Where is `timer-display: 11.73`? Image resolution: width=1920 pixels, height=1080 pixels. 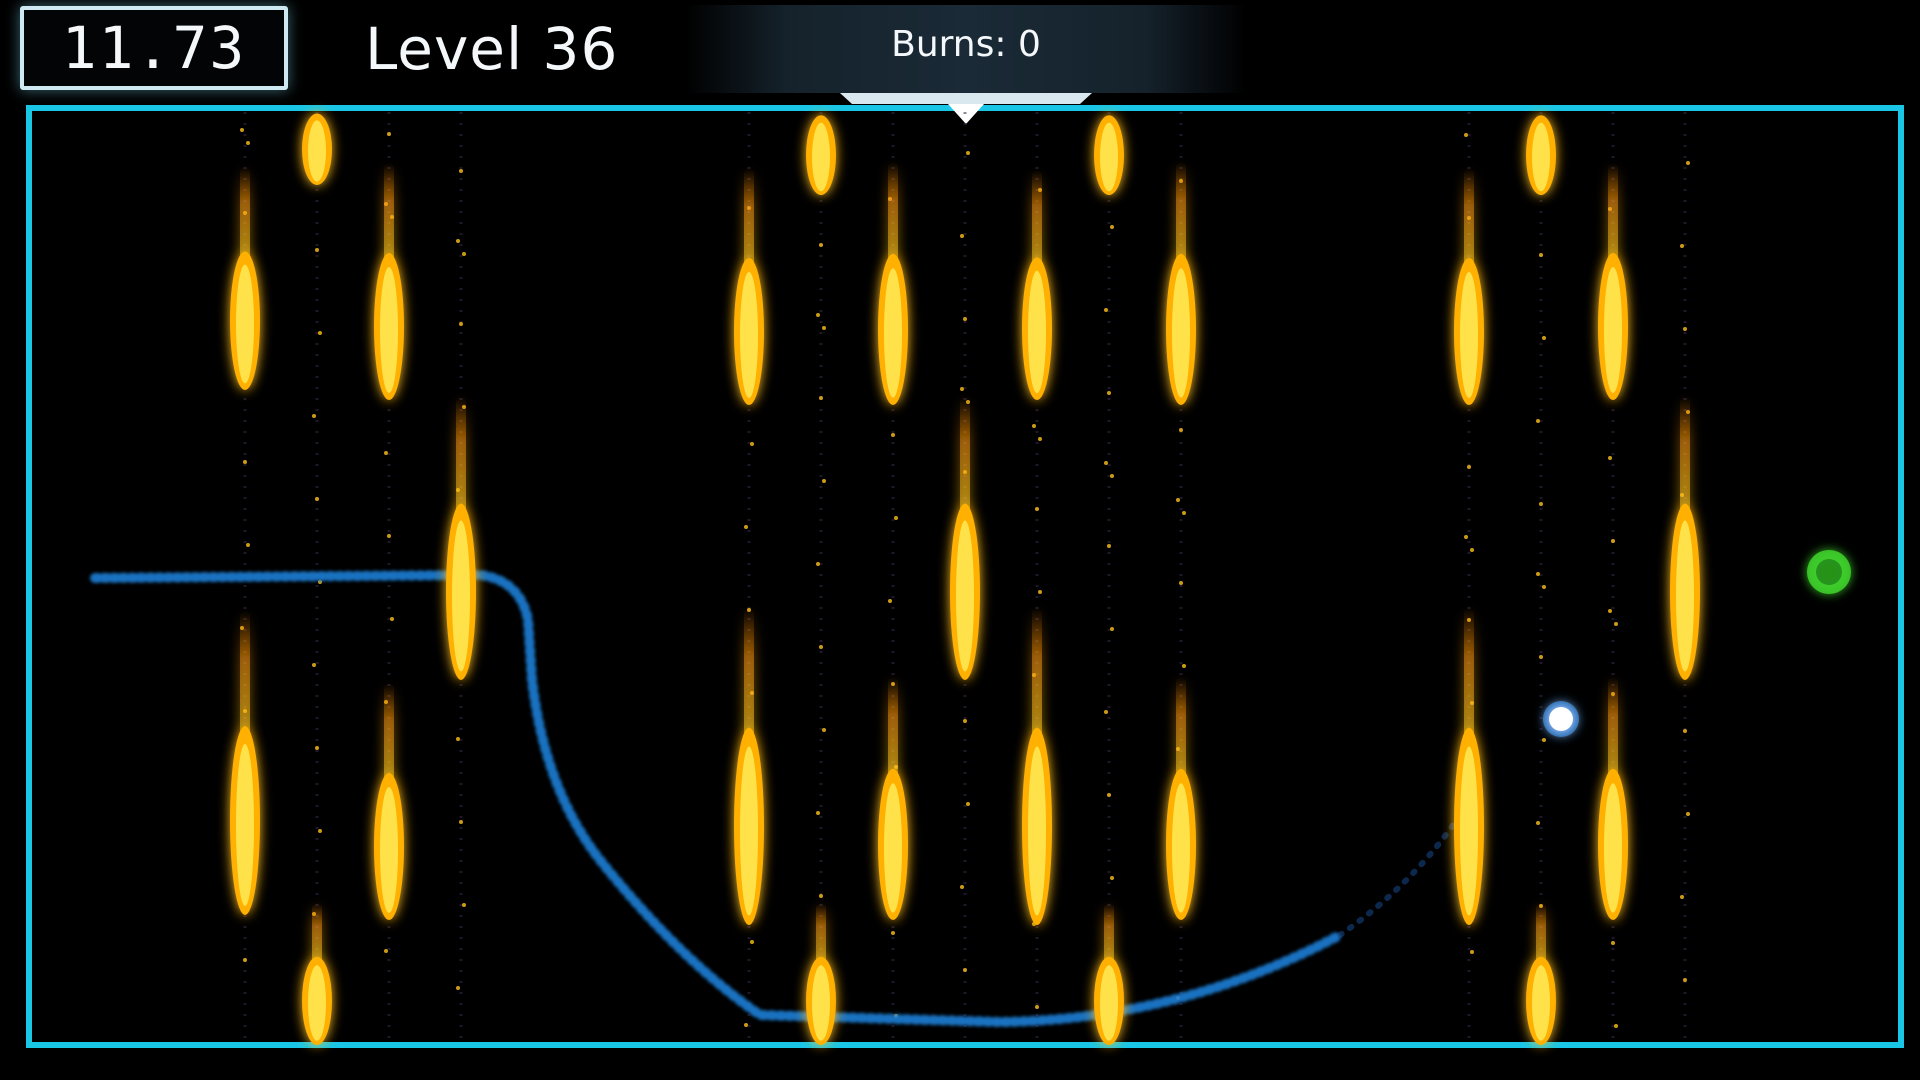 timer-display: 11.73 is located at coordinates (154, 48).